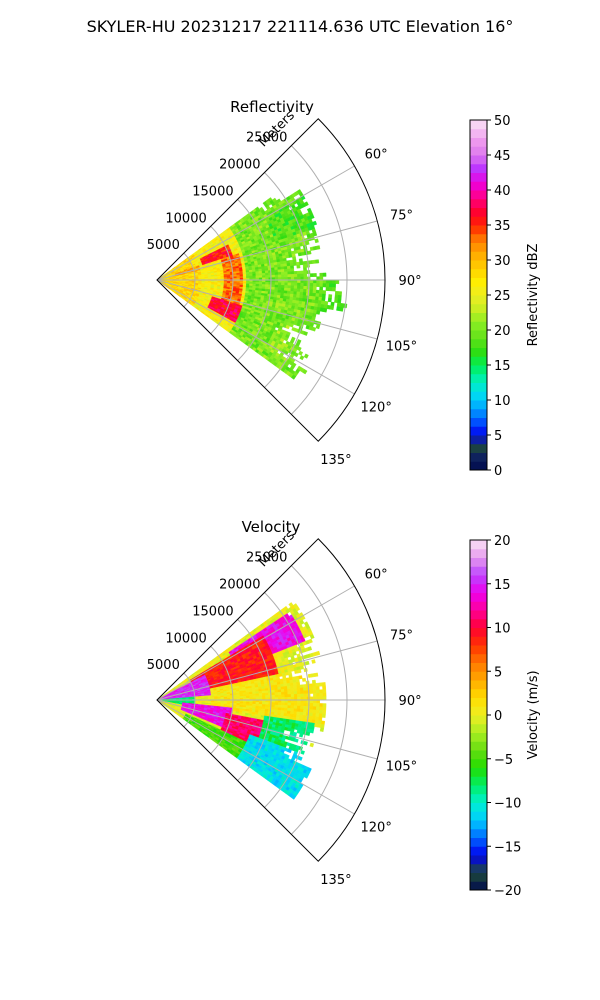 Image resolution: width=600 pixels, height=1000 pixels. Describe the element at coordinates (376, 408) in the screenshot. I see `angular-tick-label: 120°` at that location.